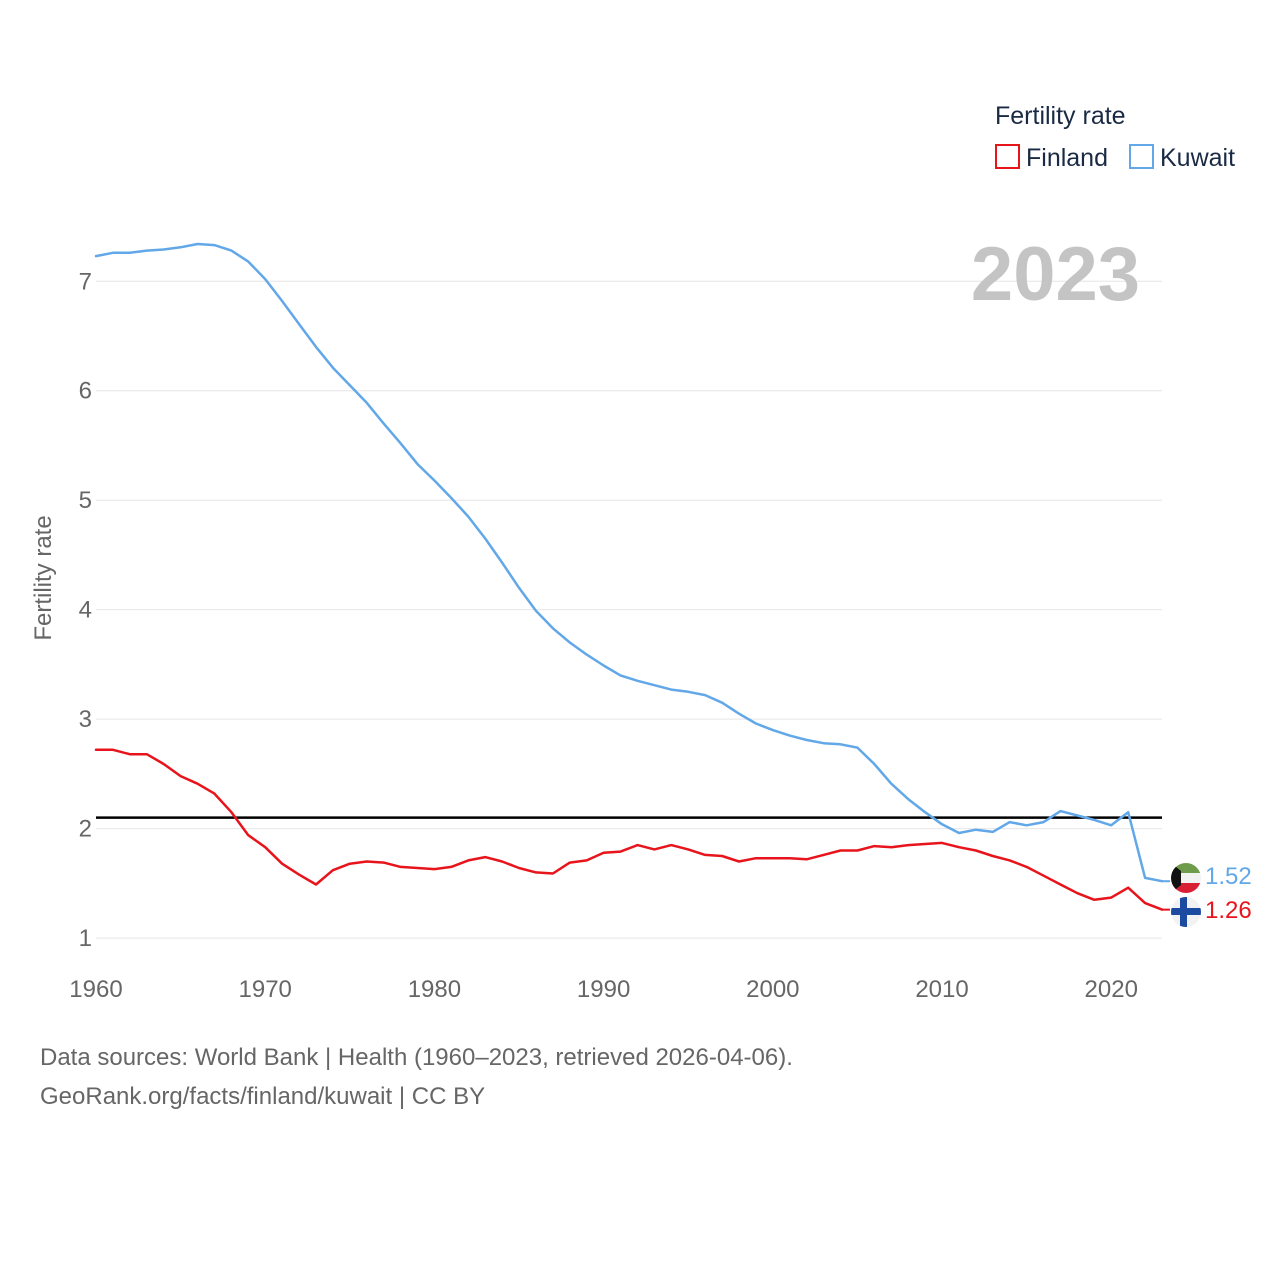 The width and height of the screenshot is (1280, 1280). I want to click on y-tick-label: 6, so click(85, 391).